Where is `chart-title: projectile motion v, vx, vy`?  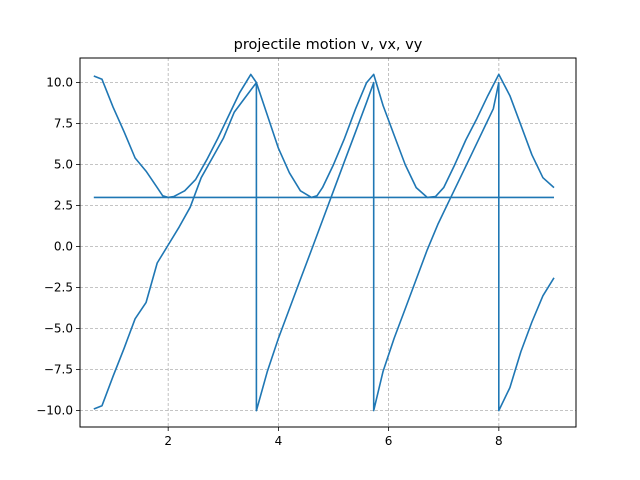 chart-title: projectile motion v, vx, vy is located at coordinates (328, 45).